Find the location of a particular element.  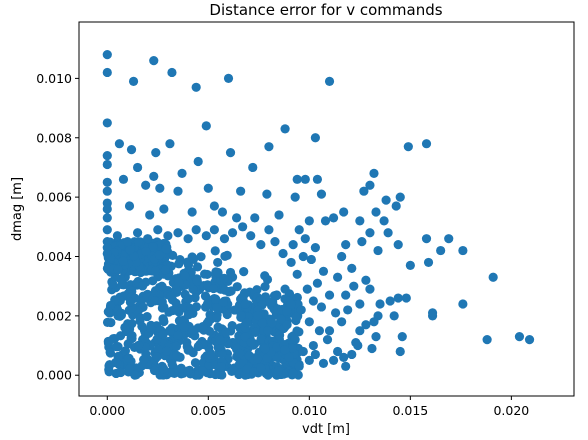

y-tick-label: 0.010 is located at coordinates (54, 78).